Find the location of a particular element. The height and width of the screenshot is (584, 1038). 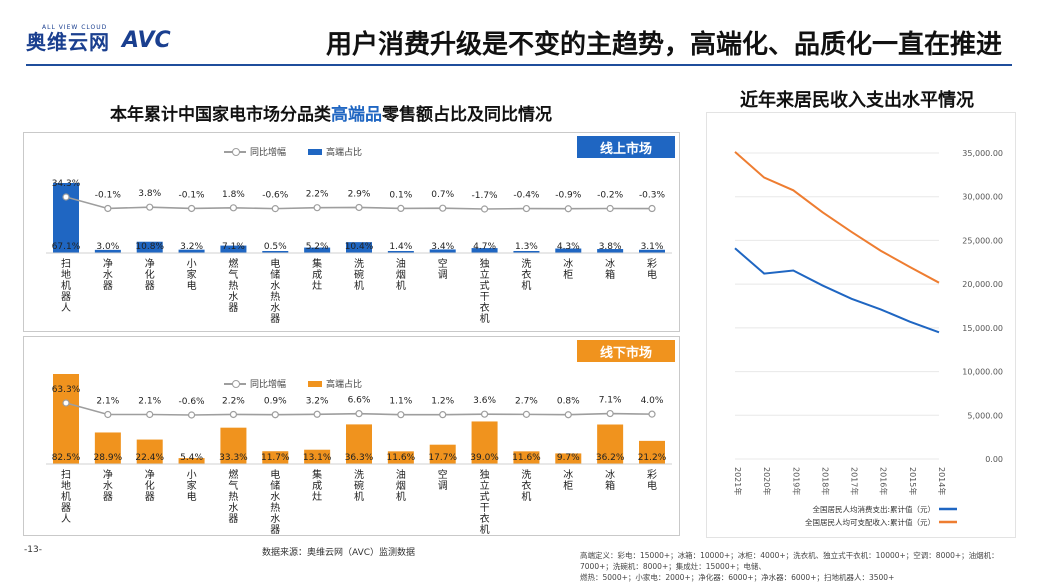

x-tick-label: 2020年 is located at coordinates (767, 481).